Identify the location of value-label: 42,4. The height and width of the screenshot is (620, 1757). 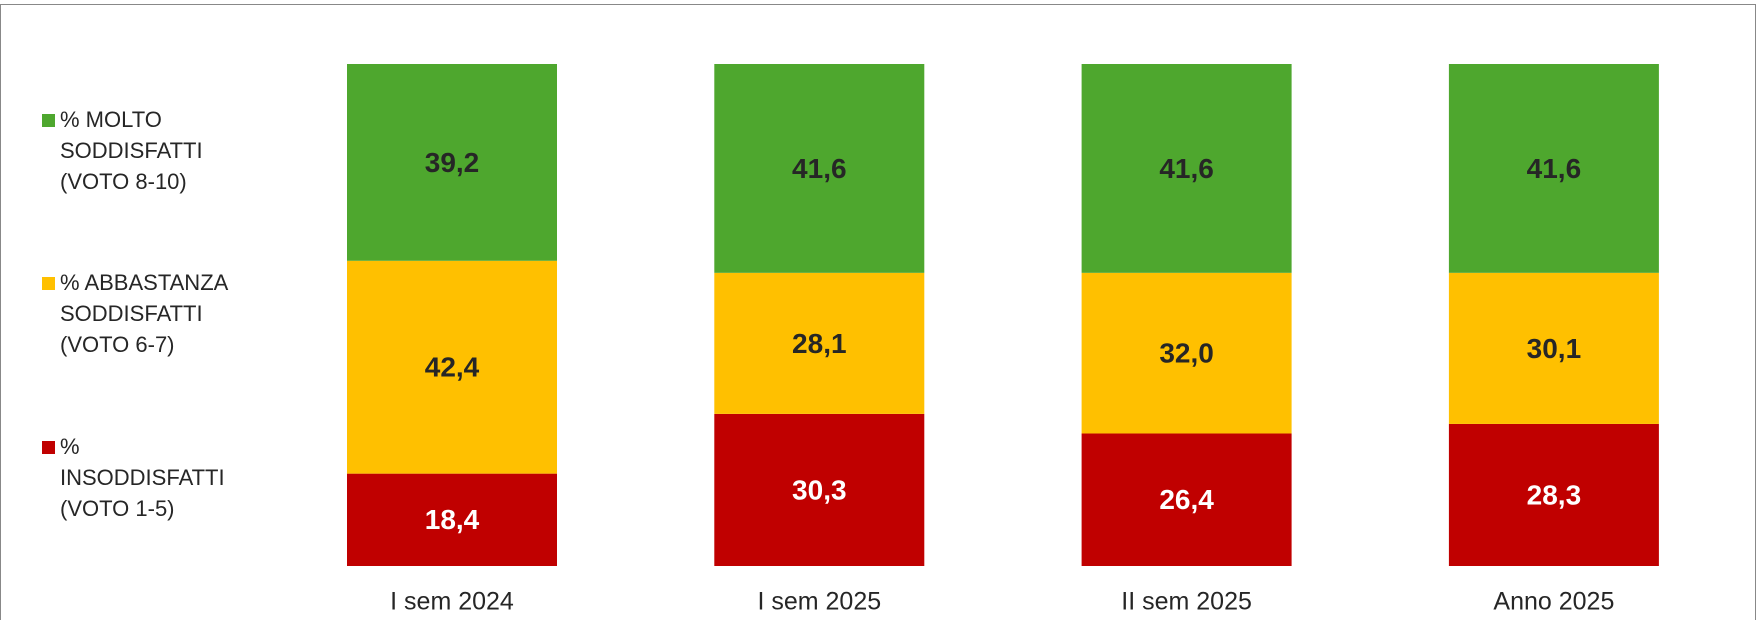
(452, 367).